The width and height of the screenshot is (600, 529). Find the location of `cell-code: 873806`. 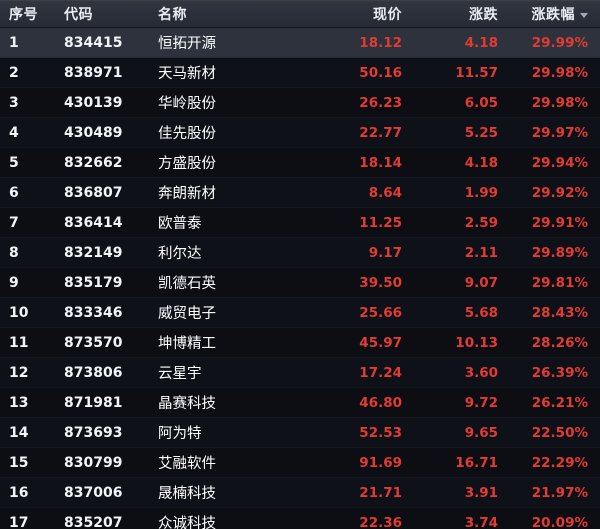

cell-code: 873806 is located at coordinates (93, 372).